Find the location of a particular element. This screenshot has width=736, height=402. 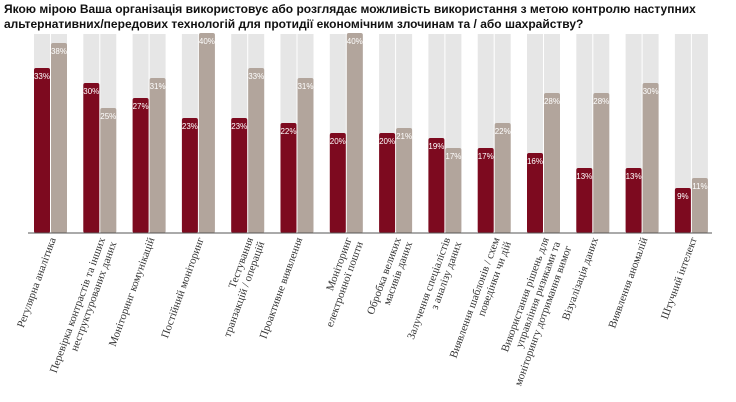

value-label-used-11: 13% is located at coordinates (584, 176).